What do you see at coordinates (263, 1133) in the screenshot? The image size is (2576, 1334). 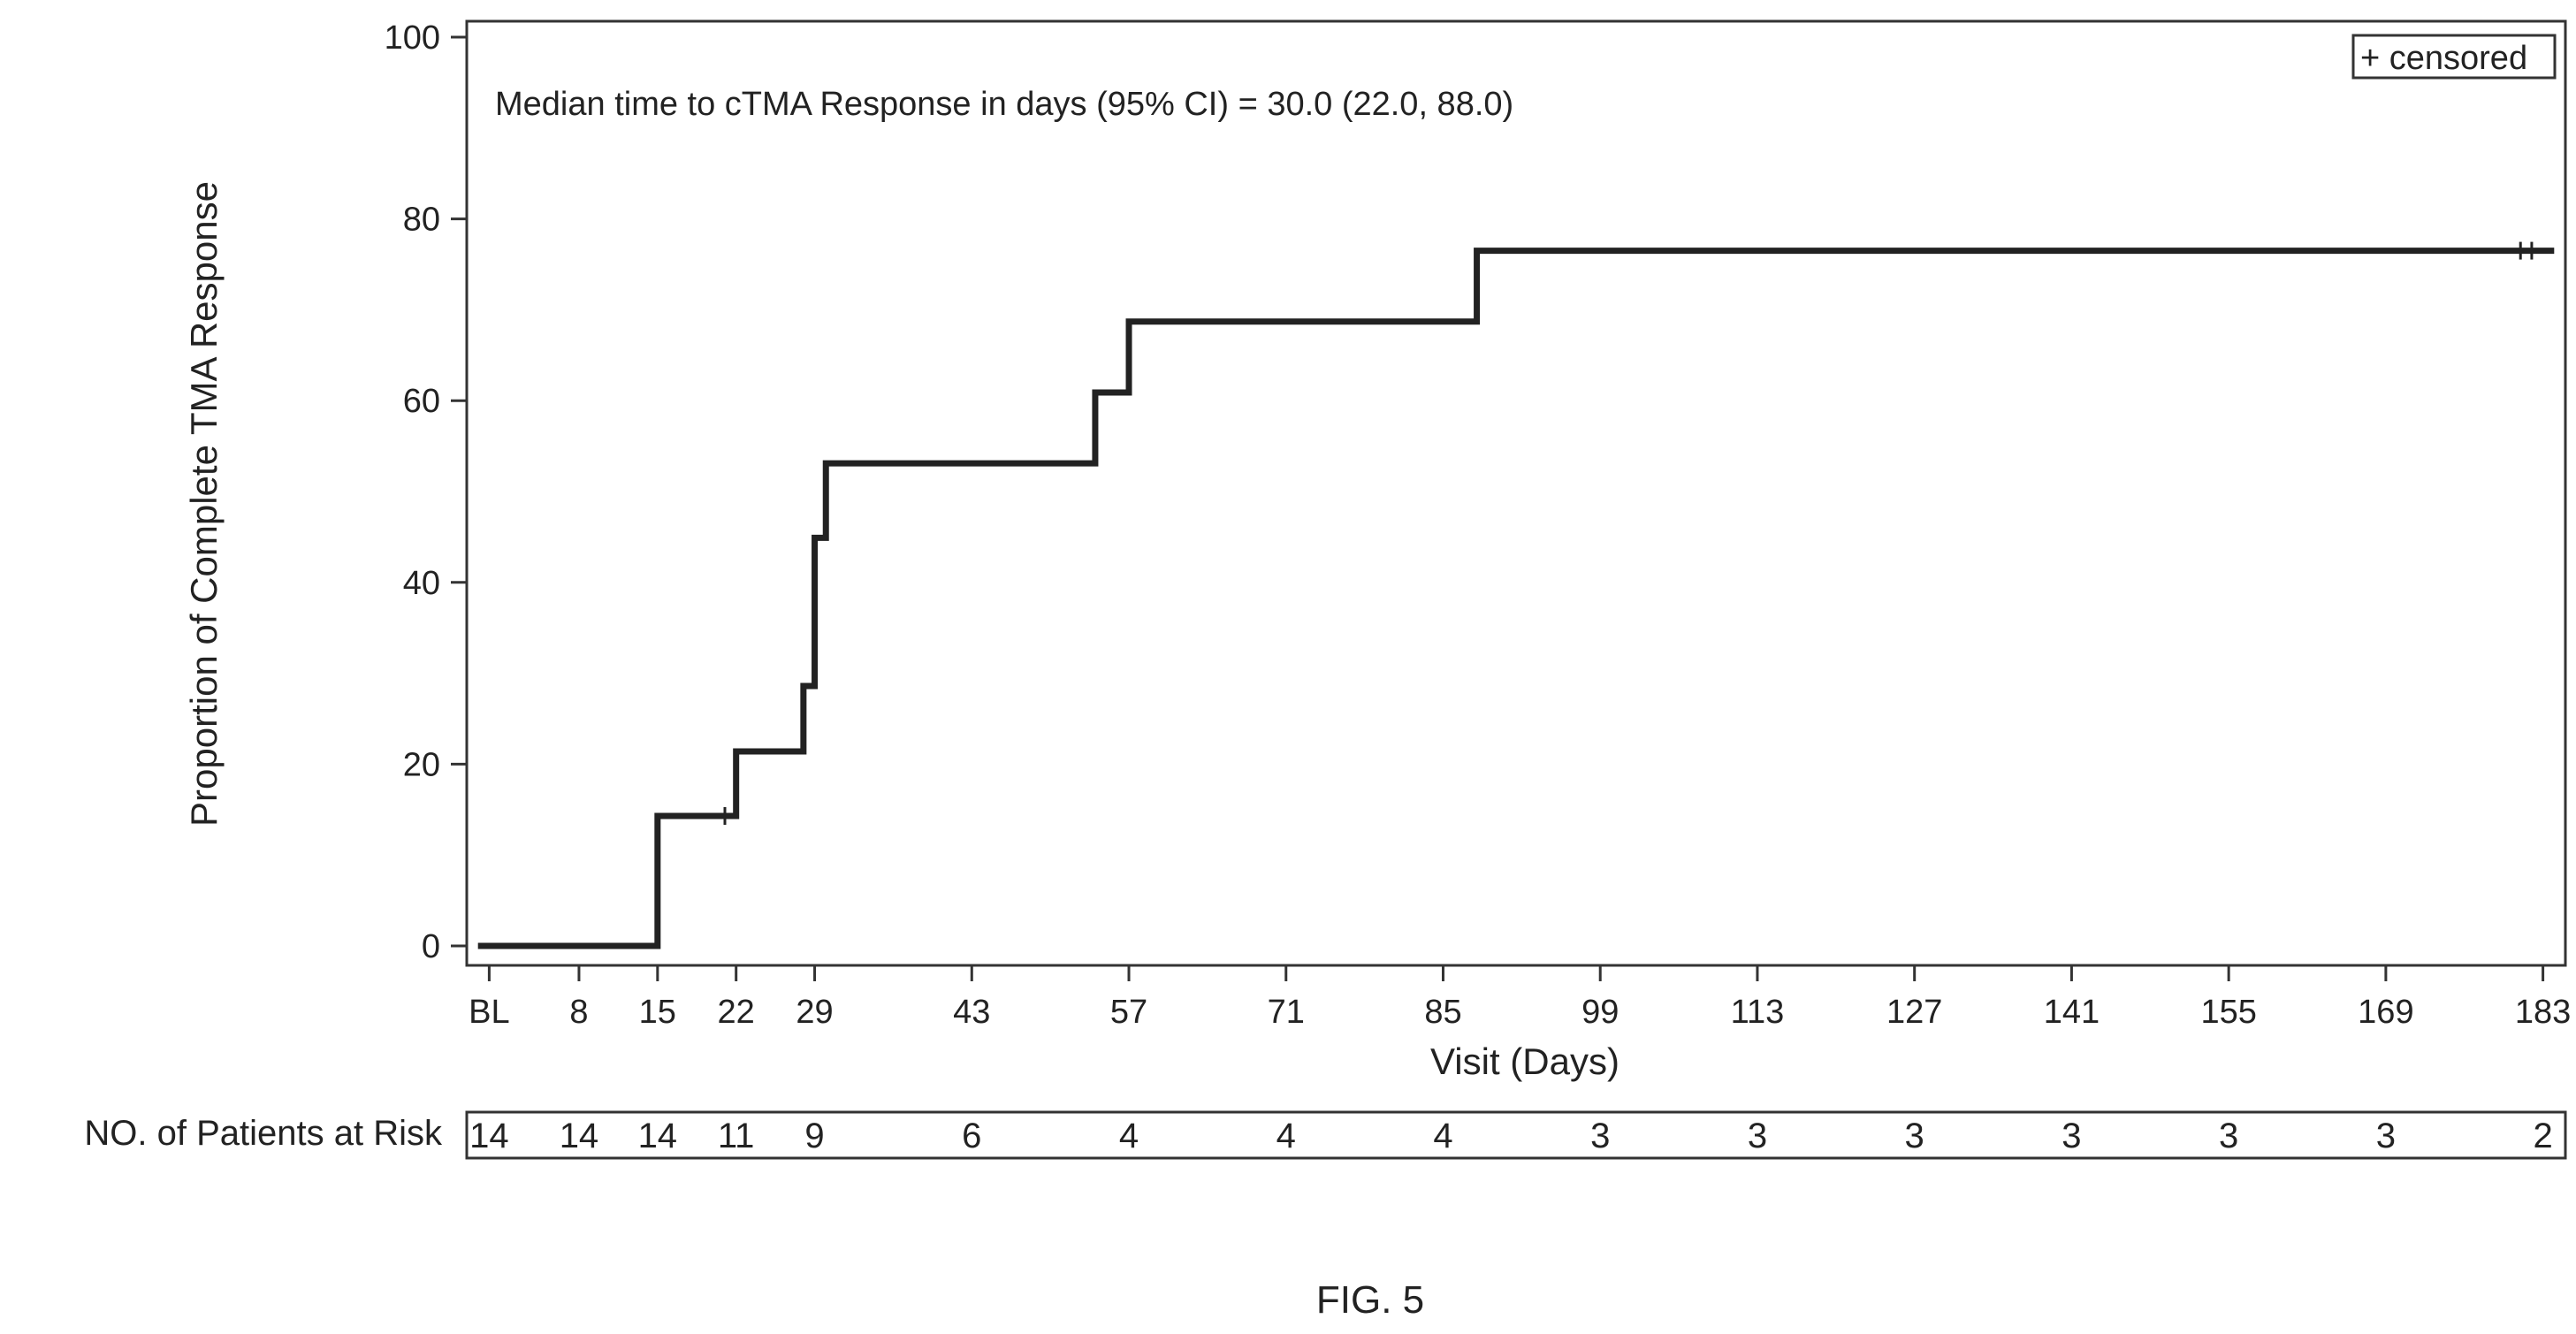 I see `risk-table-label: NO. of Patients at Risk` at bounding box center [263, 1133].